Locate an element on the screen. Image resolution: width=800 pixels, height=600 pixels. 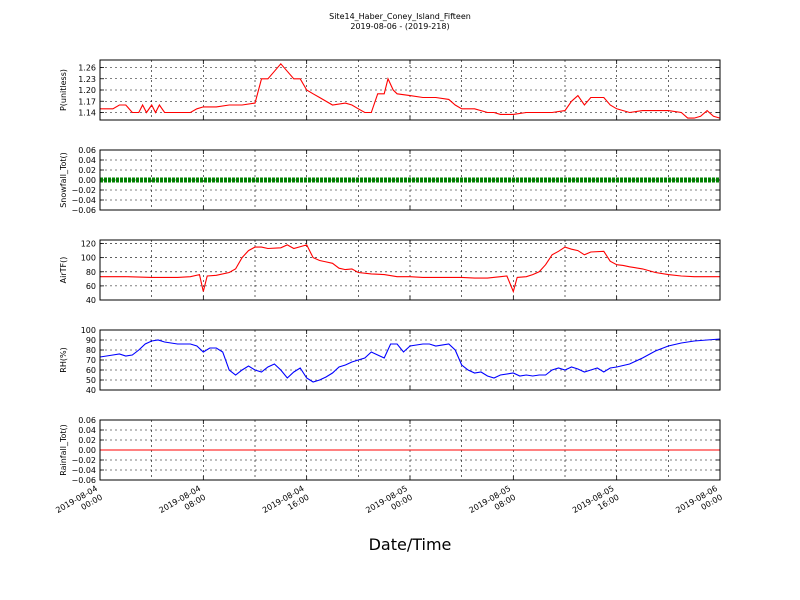
chart-title: Site14_Haber_Coney_Island_Fifteen is located at coordinates (400, 16).